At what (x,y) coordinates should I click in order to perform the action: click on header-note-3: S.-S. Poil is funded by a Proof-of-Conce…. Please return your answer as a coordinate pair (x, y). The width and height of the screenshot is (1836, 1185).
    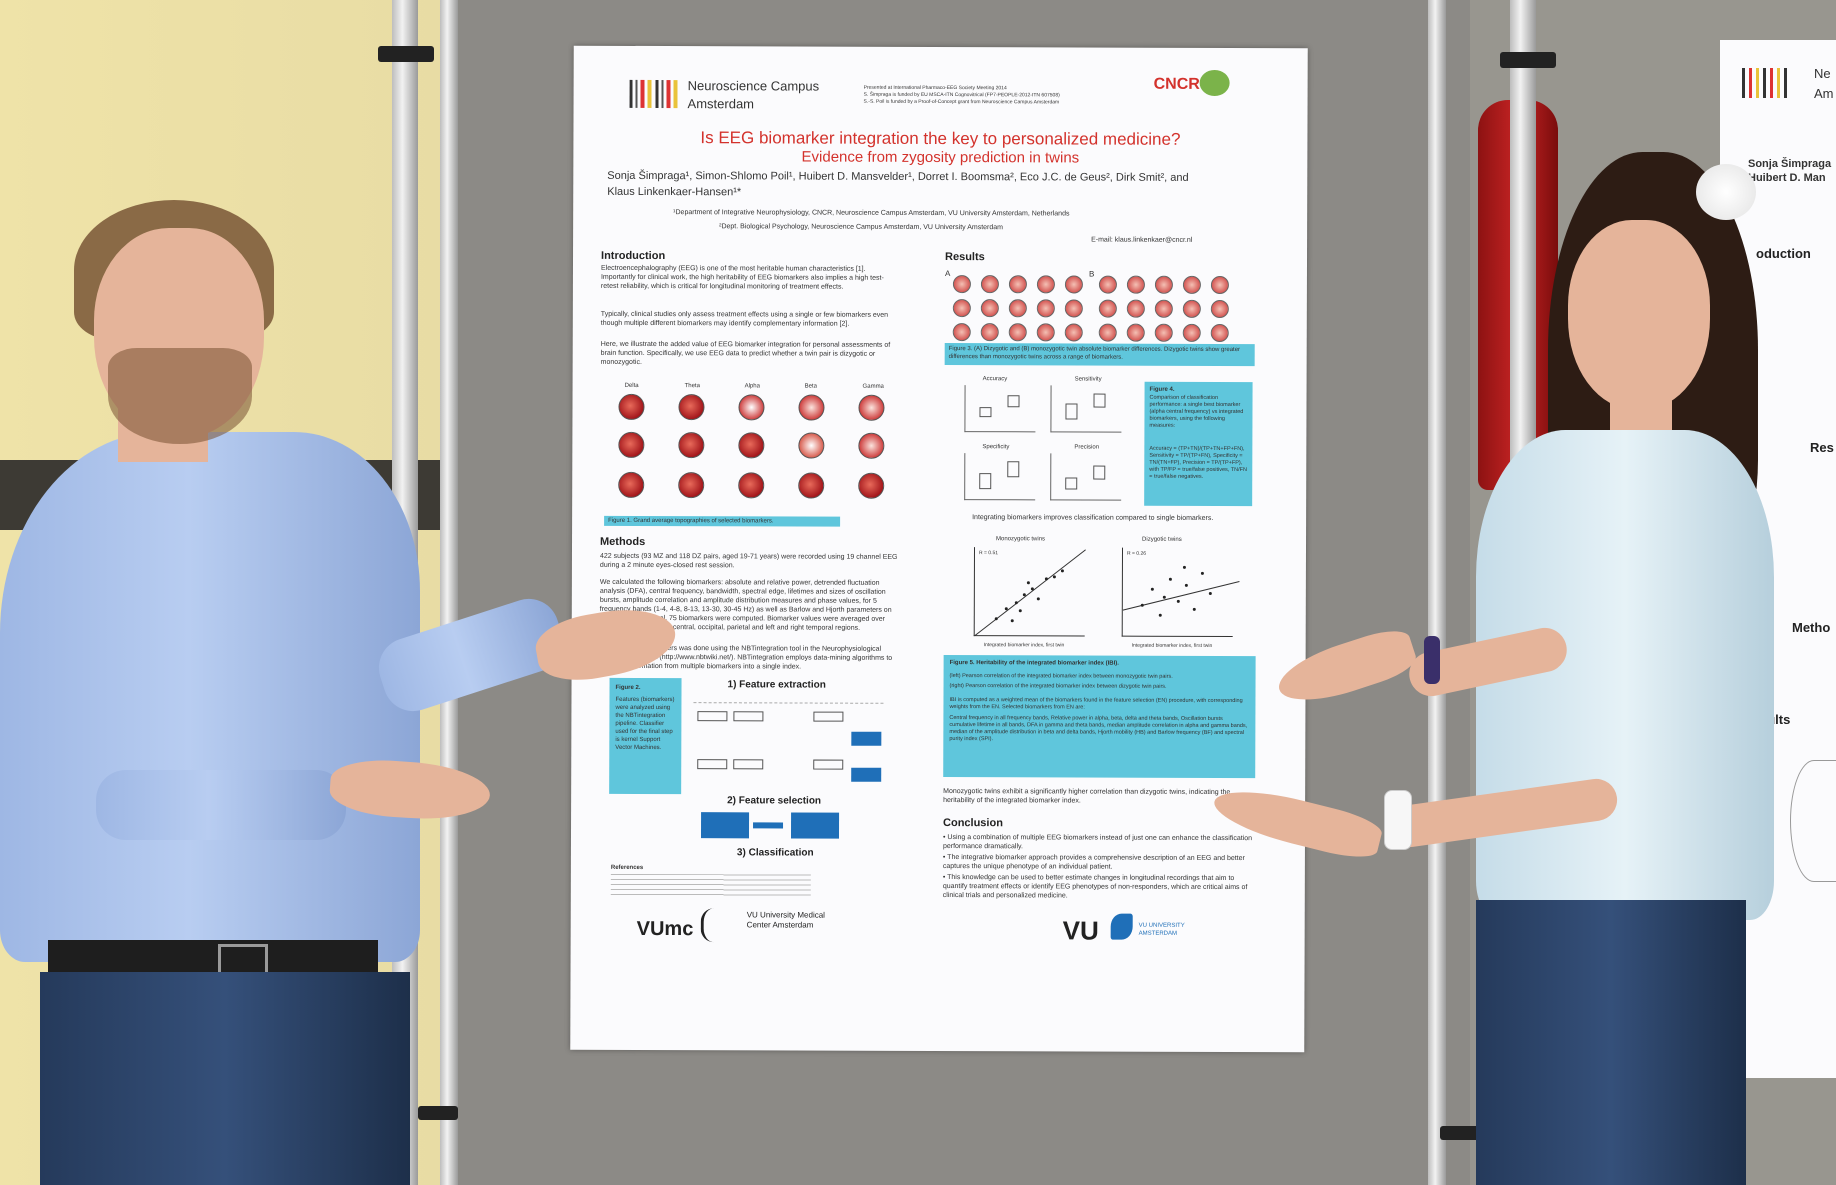
    Looking at the image, I should click on (961, 102).